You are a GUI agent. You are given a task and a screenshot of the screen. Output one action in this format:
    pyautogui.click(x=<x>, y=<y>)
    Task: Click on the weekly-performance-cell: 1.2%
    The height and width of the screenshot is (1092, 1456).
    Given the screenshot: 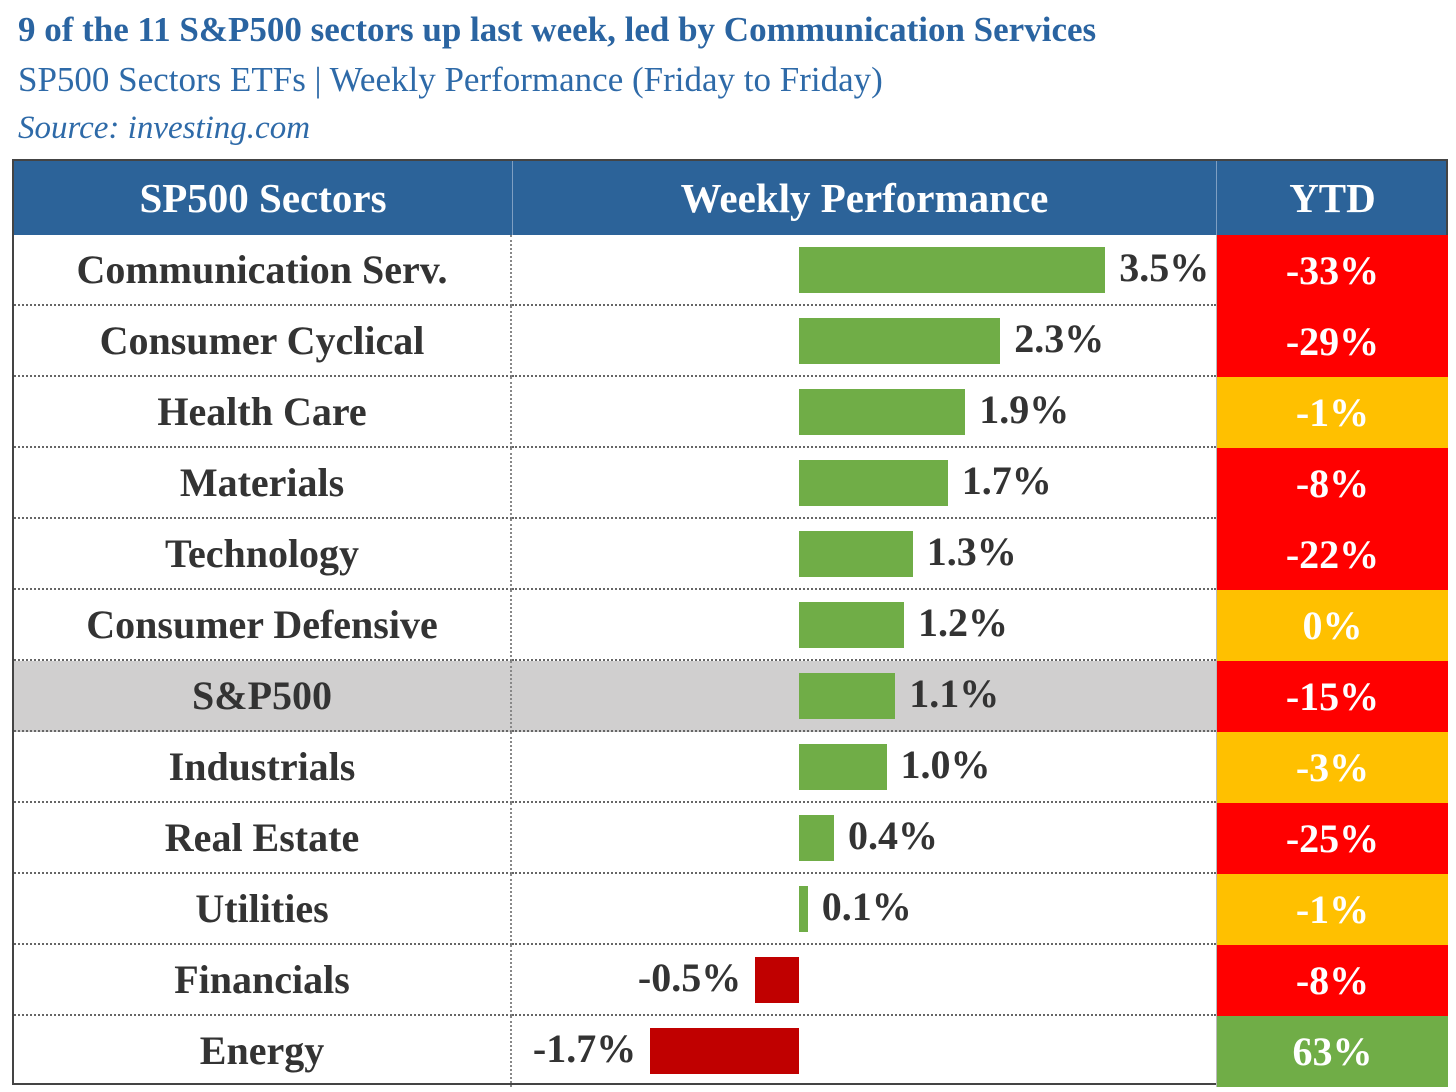 What is the action you would take?
    pyautogui.click(x=864, y=625)
    